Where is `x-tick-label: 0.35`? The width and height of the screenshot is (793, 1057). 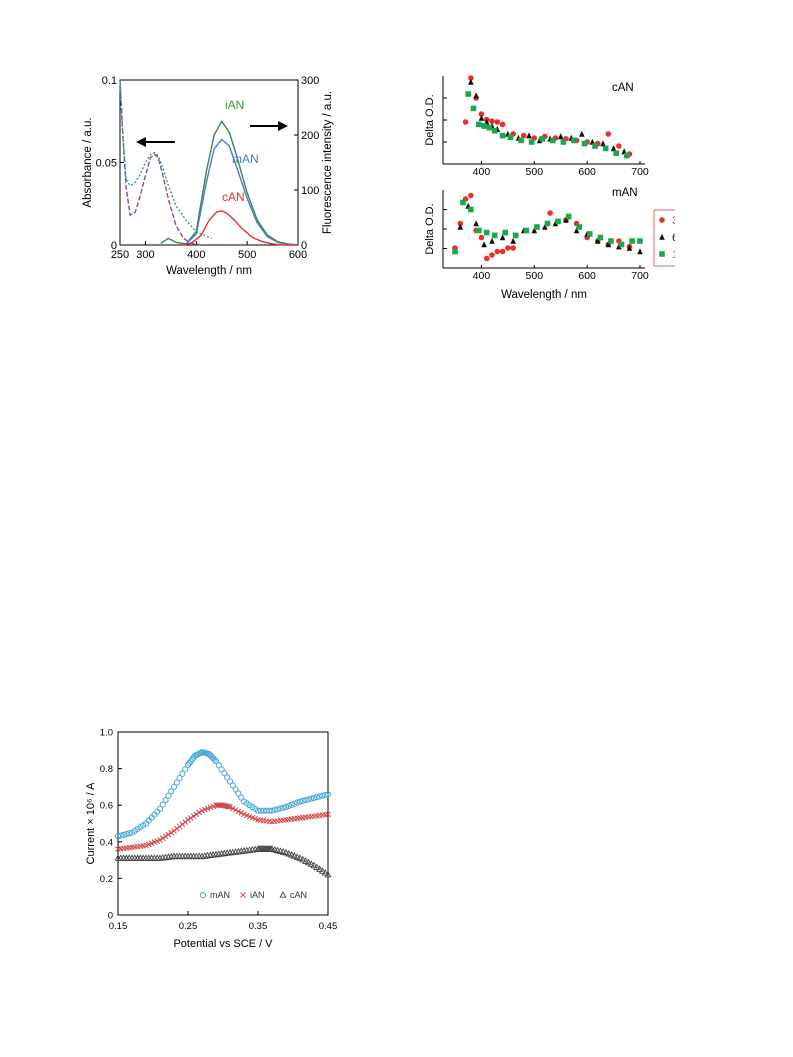
x-tick-label: 0.35 is located at coordinates (258, 926).